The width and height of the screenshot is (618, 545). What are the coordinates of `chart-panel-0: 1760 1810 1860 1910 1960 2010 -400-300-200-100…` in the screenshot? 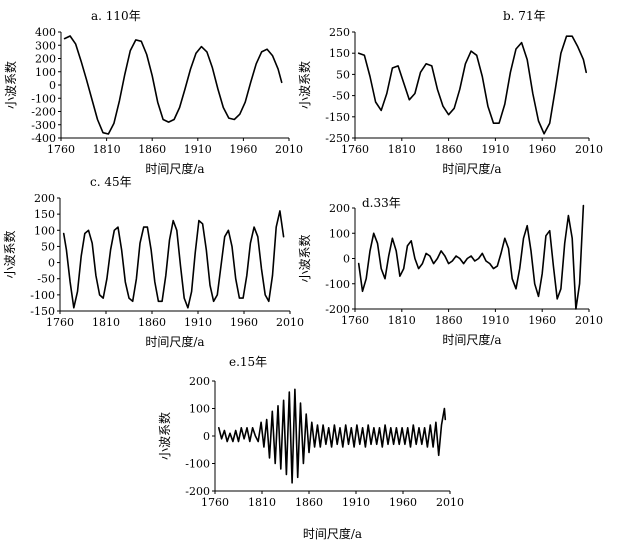 It's located at (153, 92).